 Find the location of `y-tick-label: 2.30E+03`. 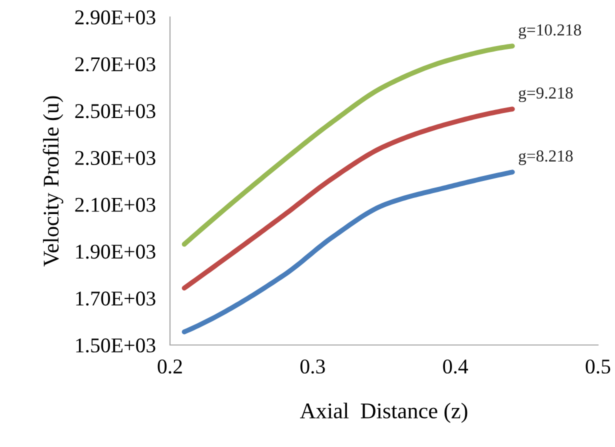

y-tick-label: 2.30E+03 is located at coordinates (115, 158).